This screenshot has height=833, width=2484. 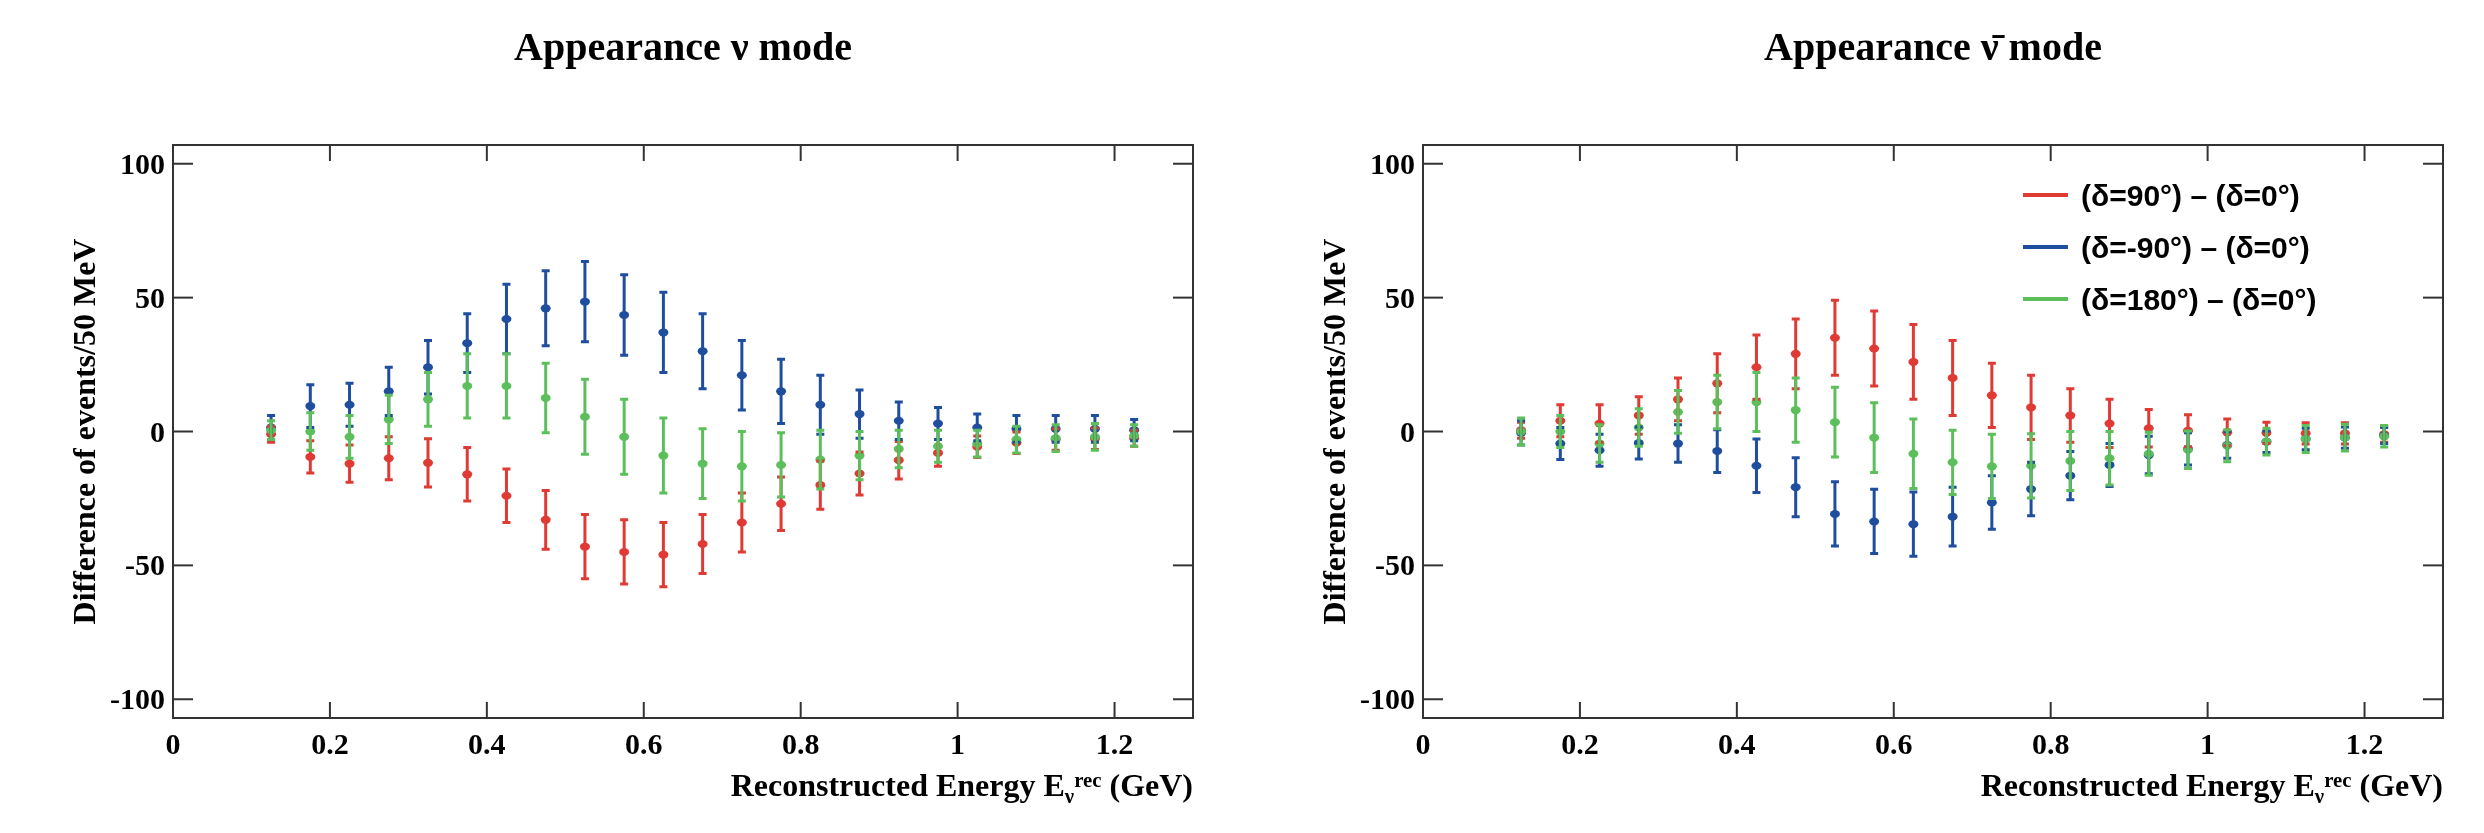 What do you see at coordinates (2195, 247) in the screenshot?
I see `legend-label: (δ=-90°) – (δ=0°)` at bounding box center [2195, 247].